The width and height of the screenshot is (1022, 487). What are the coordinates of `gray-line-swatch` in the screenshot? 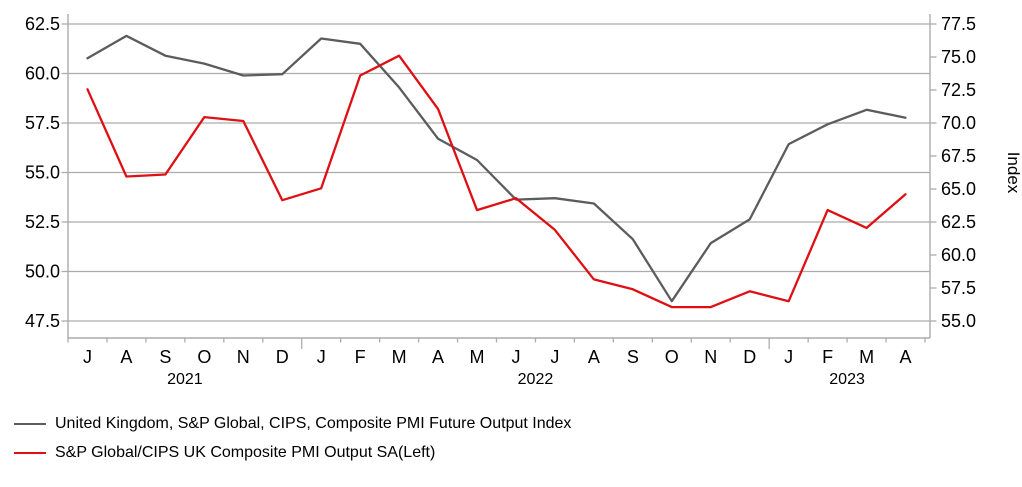 It's located at (30, 424).